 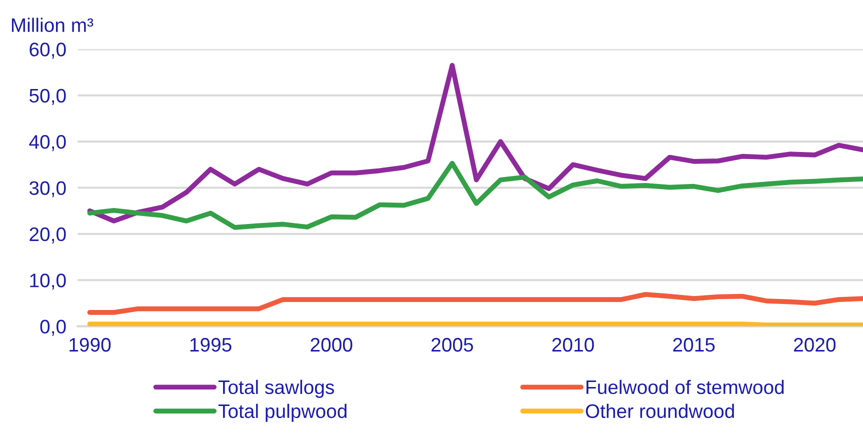 What do you see at coordinates (276, 389) in the screenshot?
I see `legend-label: Total sawlogs` at bounding box center [276, 389].